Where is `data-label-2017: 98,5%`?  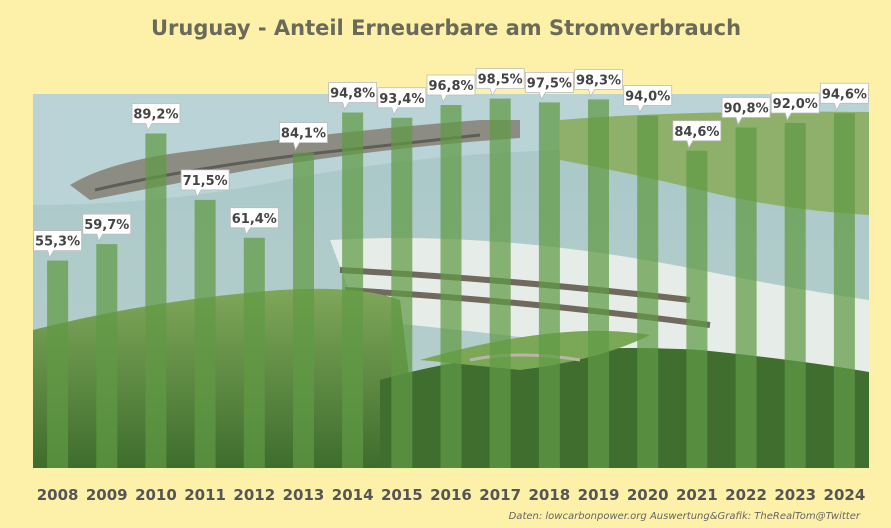 data-label-2017: 98,5% is located at coordinates (500, 82).